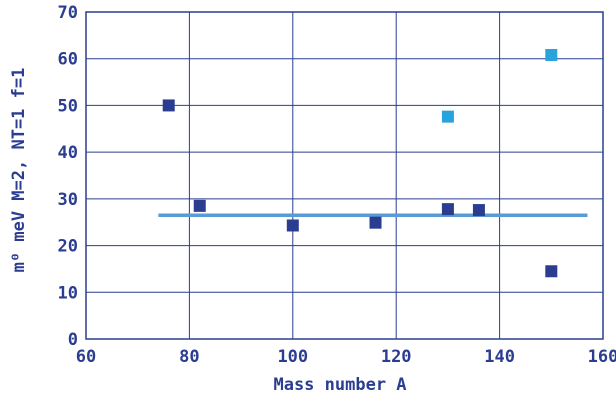 This screenshot has height=398, width=616. What do you see at coordinates (602, 357) in the screenshot?
I see `x-tick-label-160: 160` at bounding box center [602, 357].